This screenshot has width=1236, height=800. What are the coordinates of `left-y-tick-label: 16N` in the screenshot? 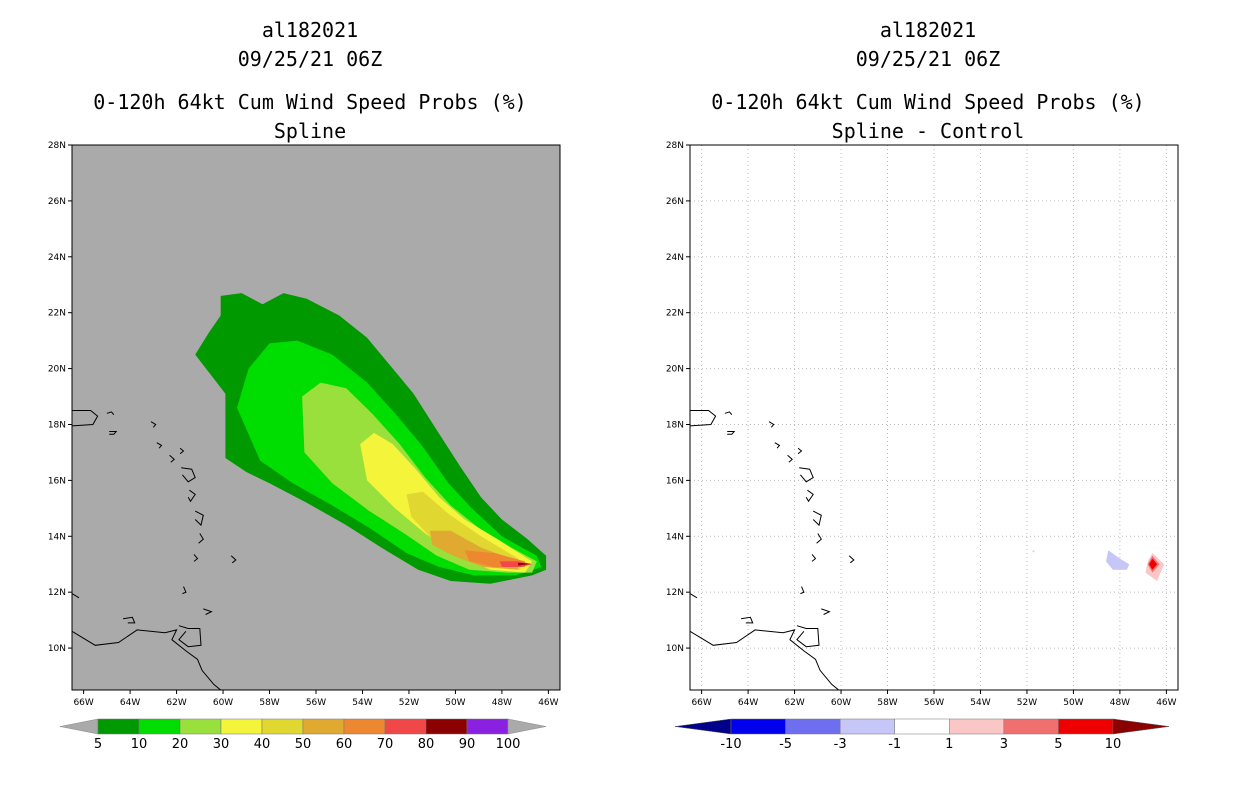 It's located at (57, 481).